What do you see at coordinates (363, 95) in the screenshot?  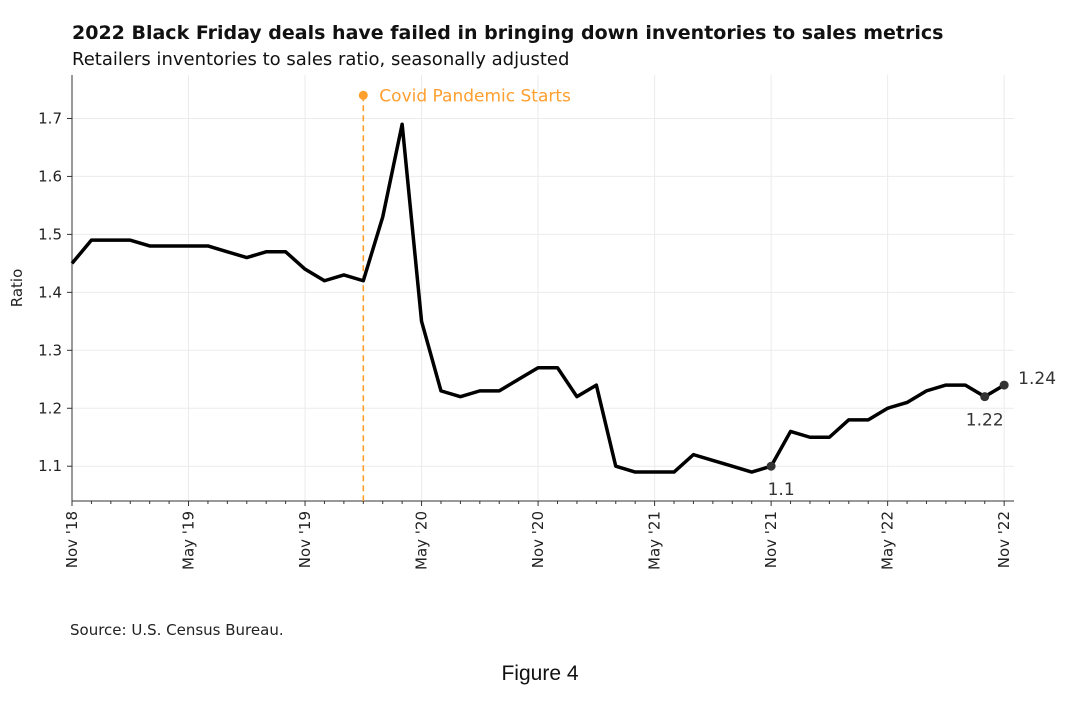 I see `covid-event-marker` at bounding box center [363, 95].